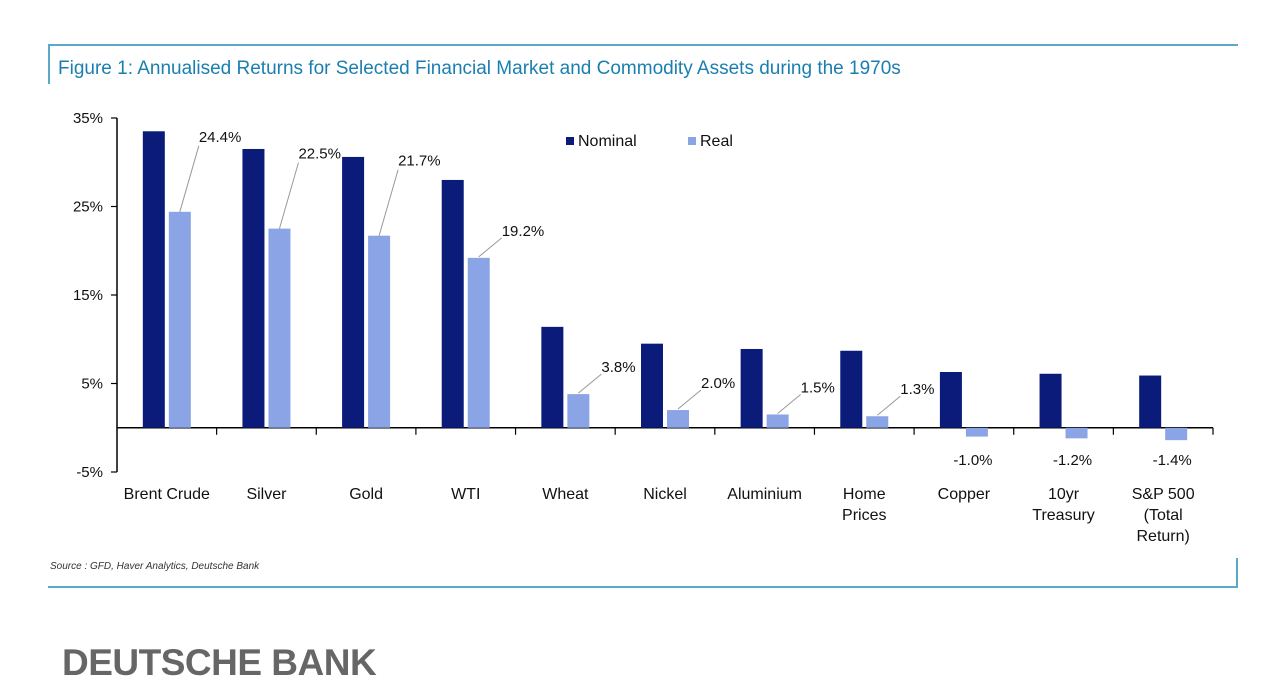 The width and height of the screenshot is (1280, 697). What do you see at coordinates (88, 118) in the screenshot?
I see `y-tick-label: 35%` at bounding box center [88, 118].